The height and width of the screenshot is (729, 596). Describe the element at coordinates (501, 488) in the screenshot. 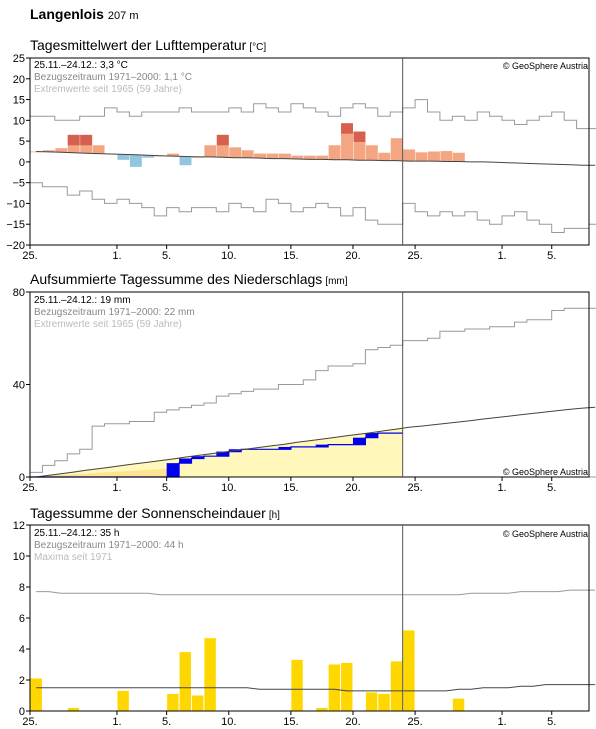

I see `precipitation-xtick-label: 1.` at that location.